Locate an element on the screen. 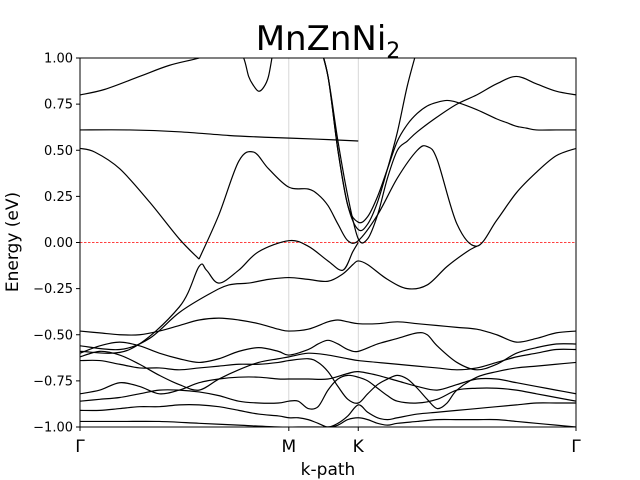 Image resolution: width=640 pixels, height=480 pixels. y-axis-label: Energy (eV) is located at coordinates (13, 242).